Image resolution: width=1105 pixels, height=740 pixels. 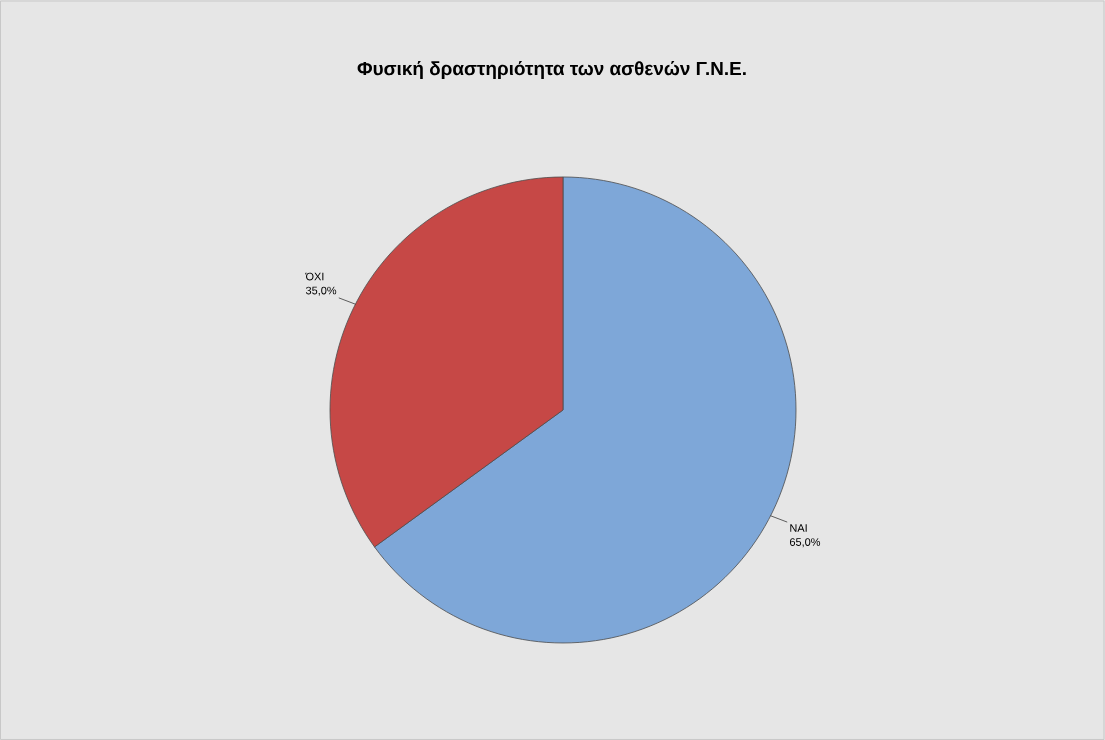 I want to click on chart-title: Φυσική δραστηριότητα των ασθενών Γ.Ν.Ε., so click(x=551, y=70).